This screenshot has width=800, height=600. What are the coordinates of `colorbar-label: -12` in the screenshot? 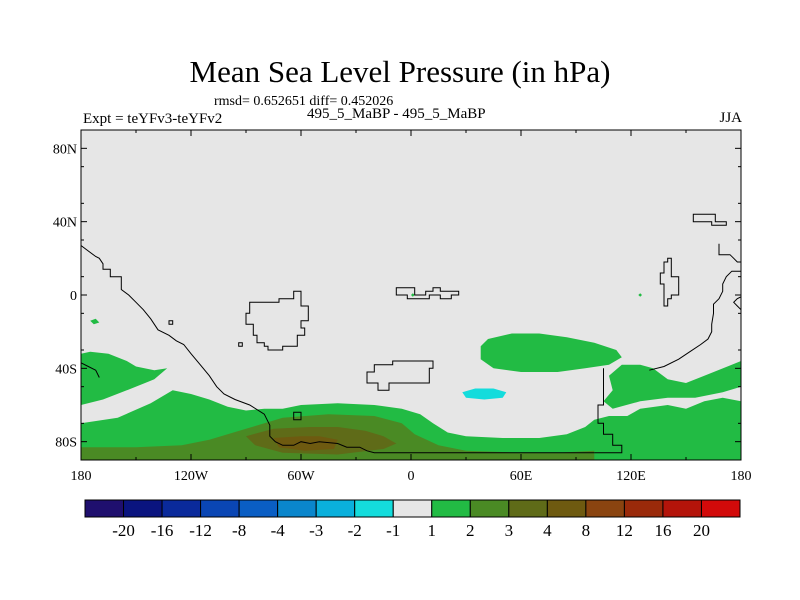 It's located at (200, 530).